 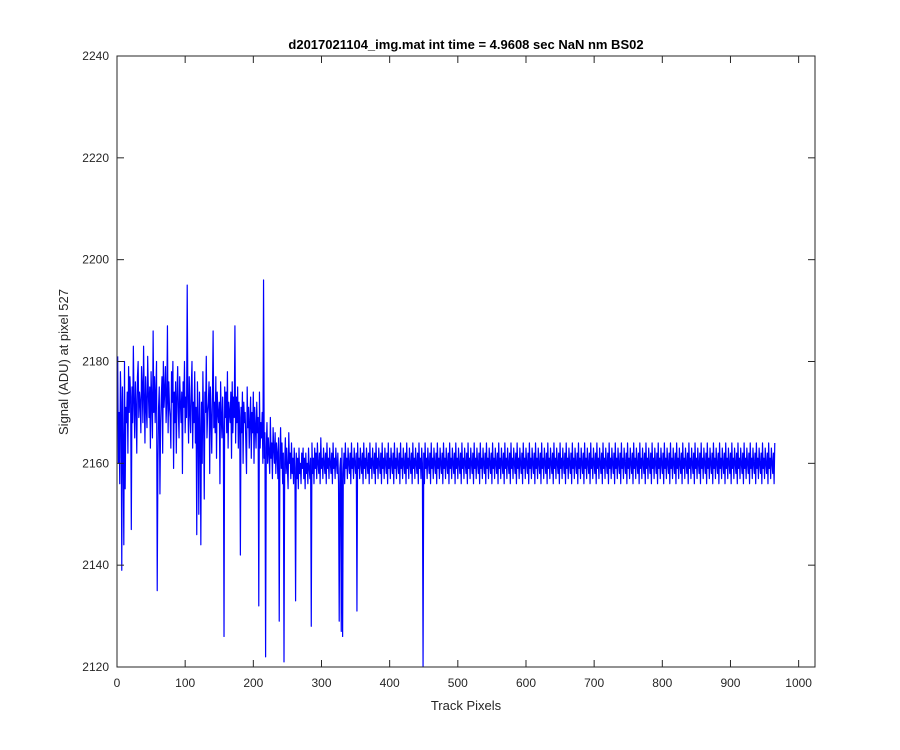 What do you see at coordinates (117, 683) in the screenshot?
I see `x-tick-label: 0` at bounding box center [117, 683].